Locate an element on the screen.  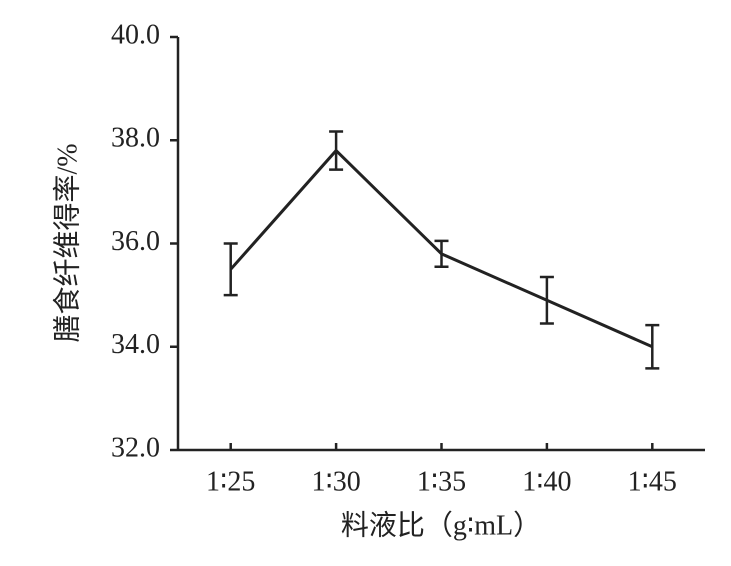
x-tick-label: 1∶25 is located at coordinates (230, 481).